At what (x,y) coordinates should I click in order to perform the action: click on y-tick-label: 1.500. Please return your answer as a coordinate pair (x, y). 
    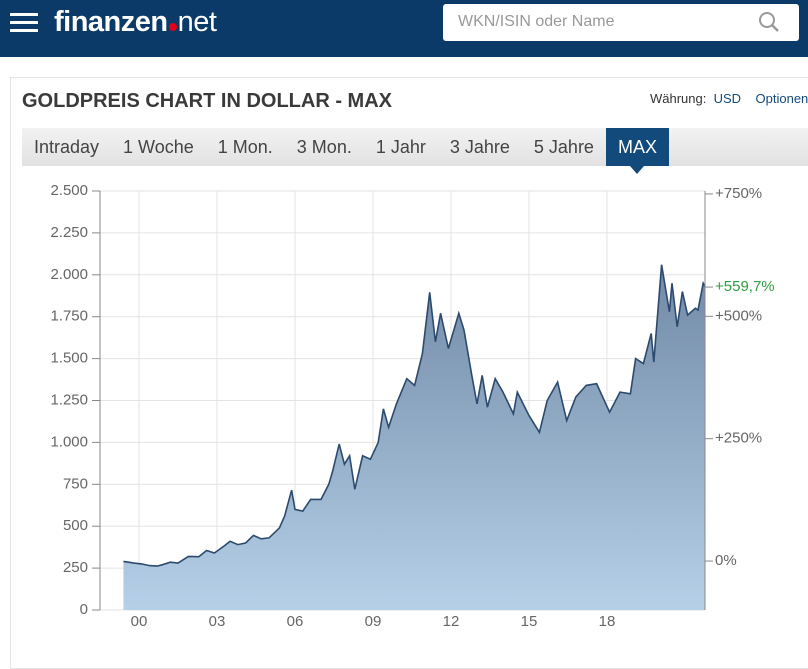
    Looking at the image, I should click on (69, 358).